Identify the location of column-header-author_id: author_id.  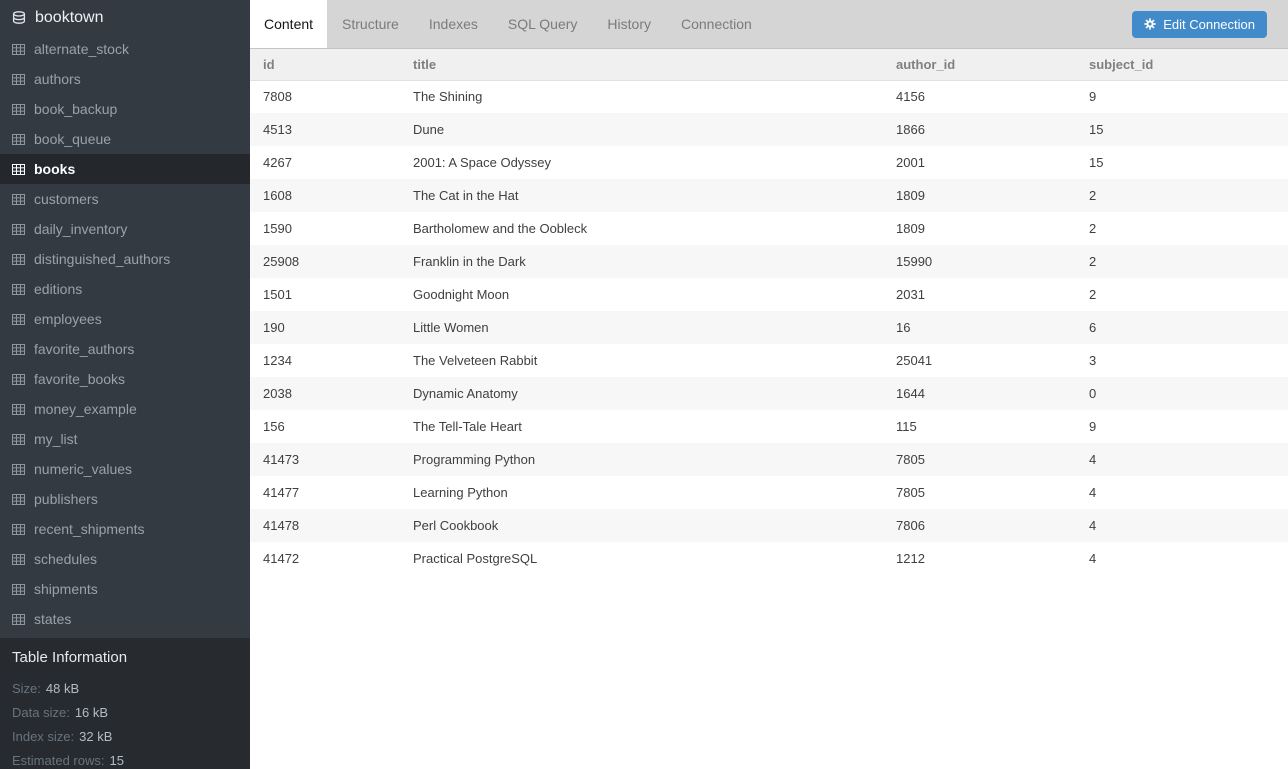
(979, 65).